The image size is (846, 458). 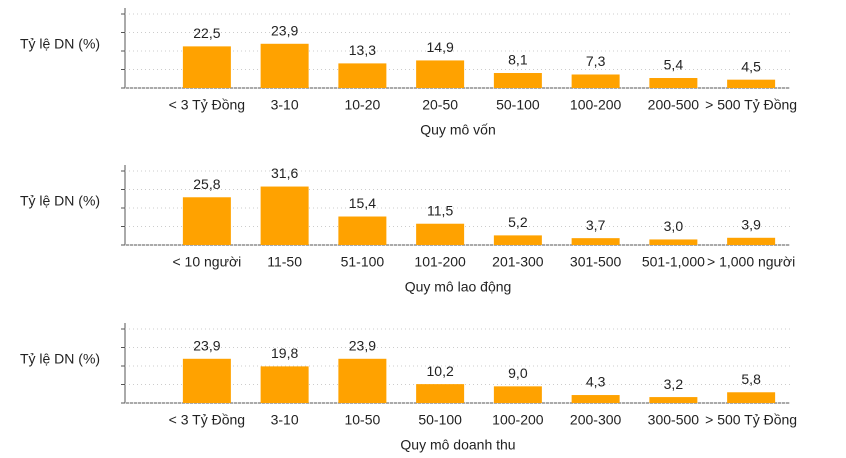 What do you see at coordinates (284, 173) in the screenshot?
I see `value-label: 31,6` at bounding box center [284, 173].